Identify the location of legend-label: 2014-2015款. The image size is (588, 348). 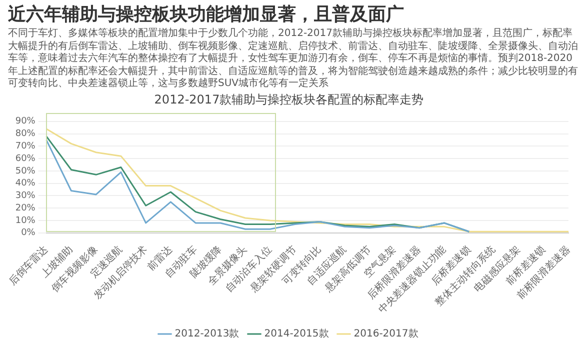
(296, 334).